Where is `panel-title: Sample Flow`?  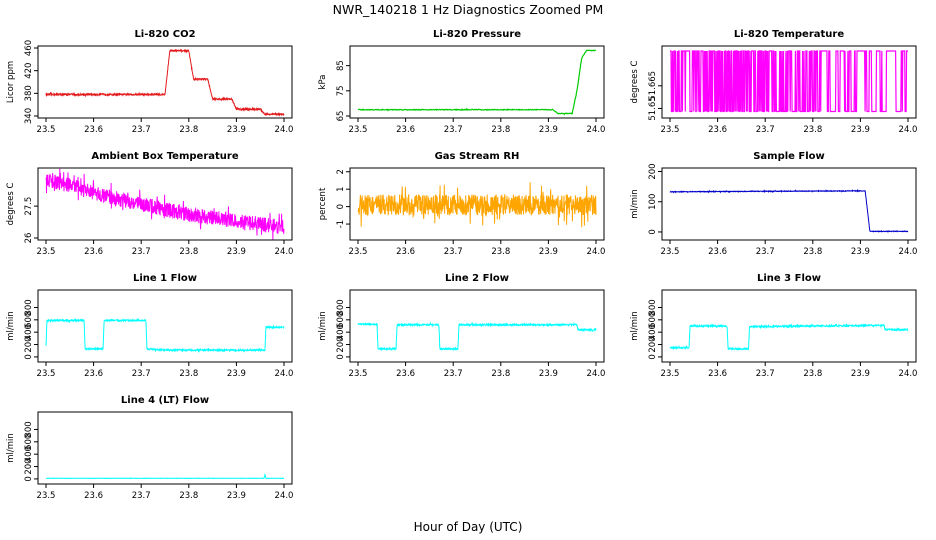
panel-title: Sample Flow is located at coordinates (789, 156).